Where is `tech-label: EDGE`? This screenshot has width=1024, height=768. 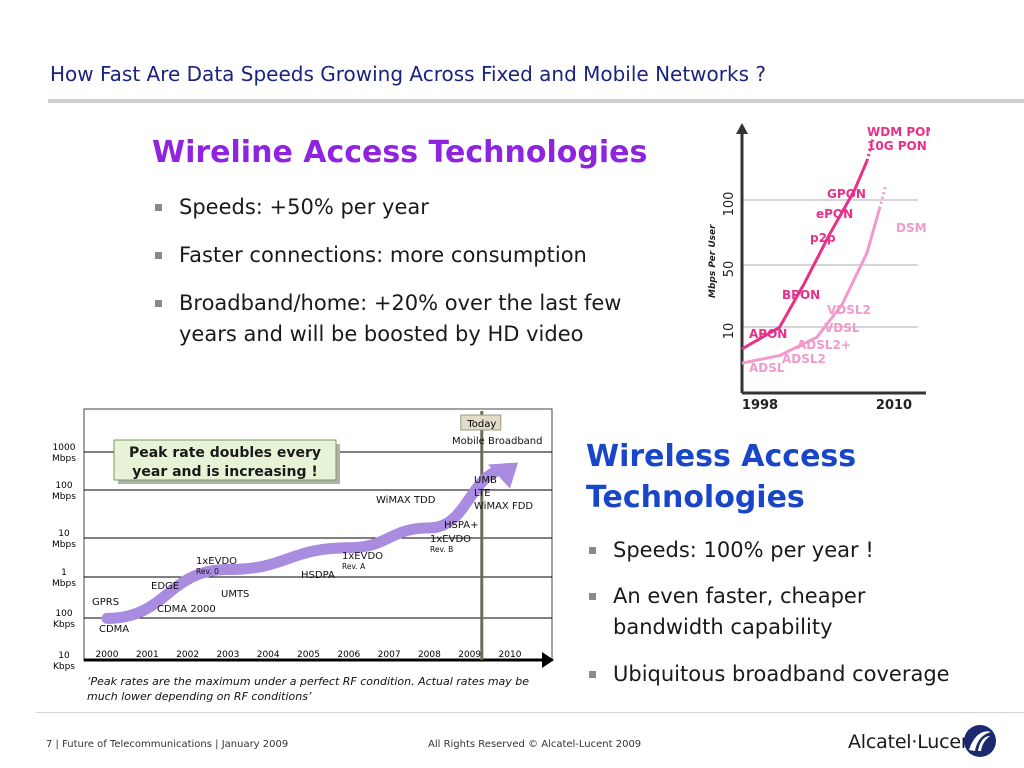 tech-label: EDGE is located at coordinates (165, 586).